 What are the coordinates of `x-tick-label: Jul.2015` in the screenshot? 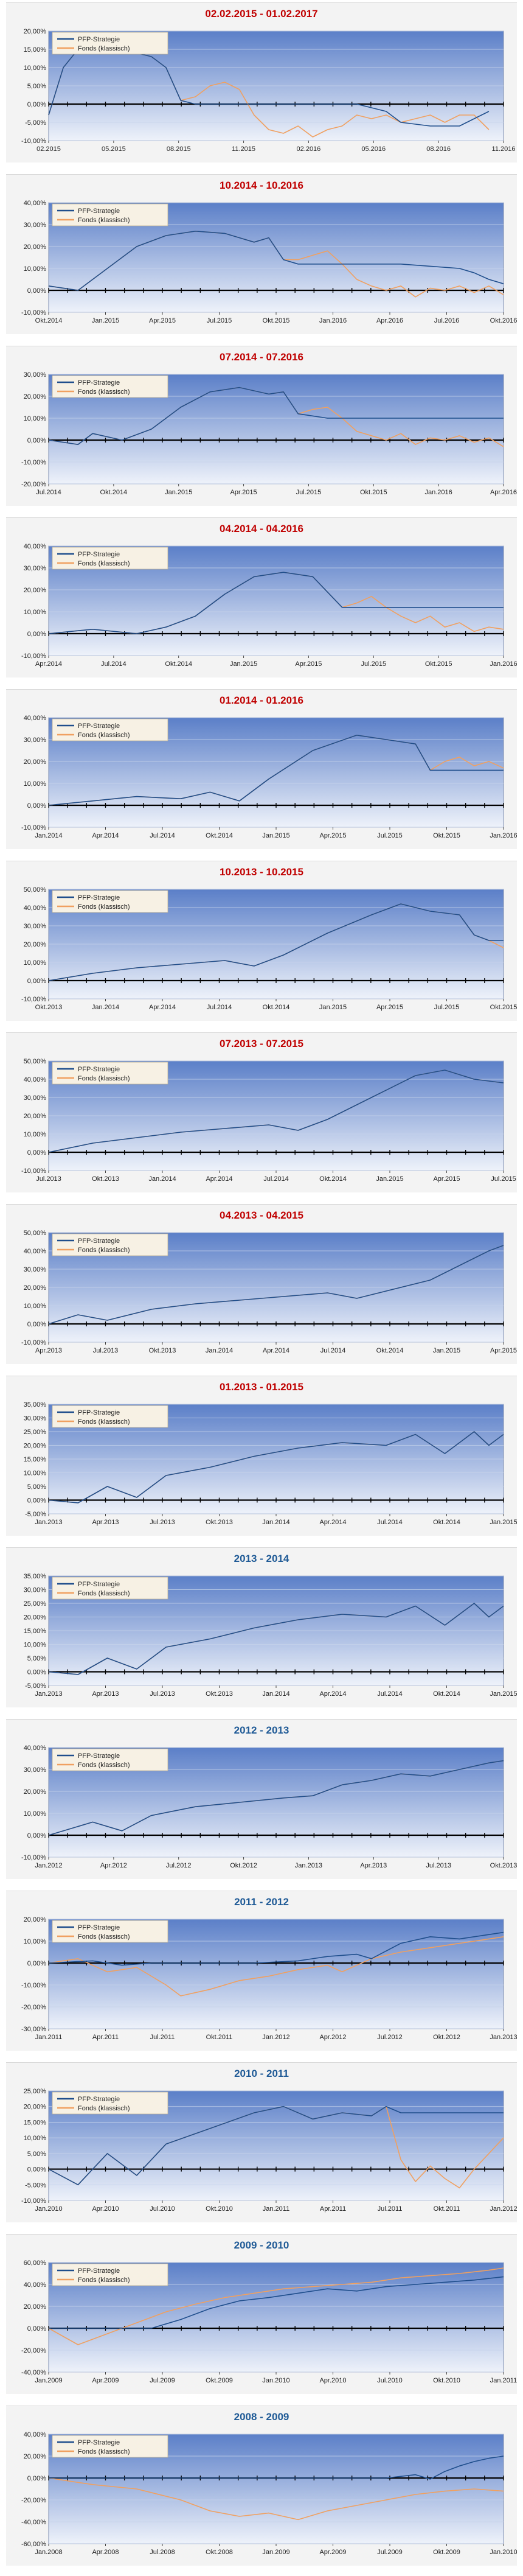 It's located at (390, 836).